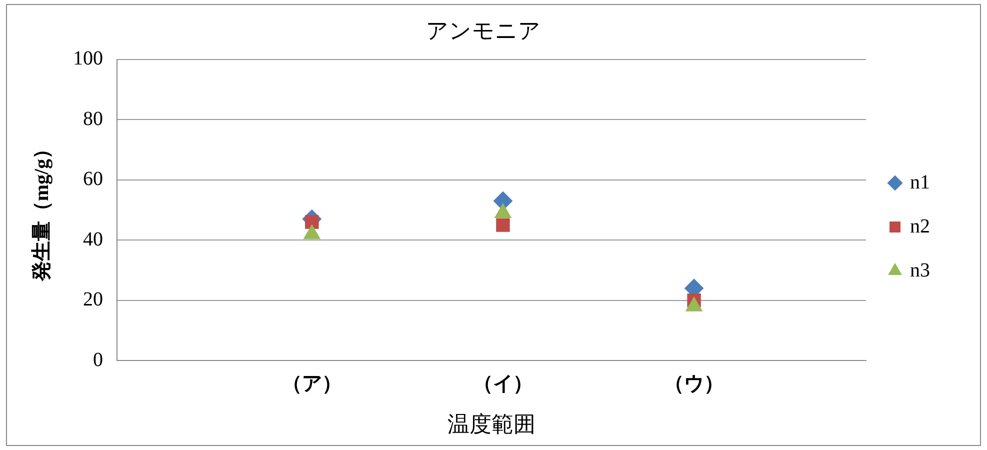 The height and width of the screenshot is (450, 987). What do you see at coordinates (492, 424) in the screenshot?
I see `x-axis-title: 温度範囲` at bounding box center [492, 424].